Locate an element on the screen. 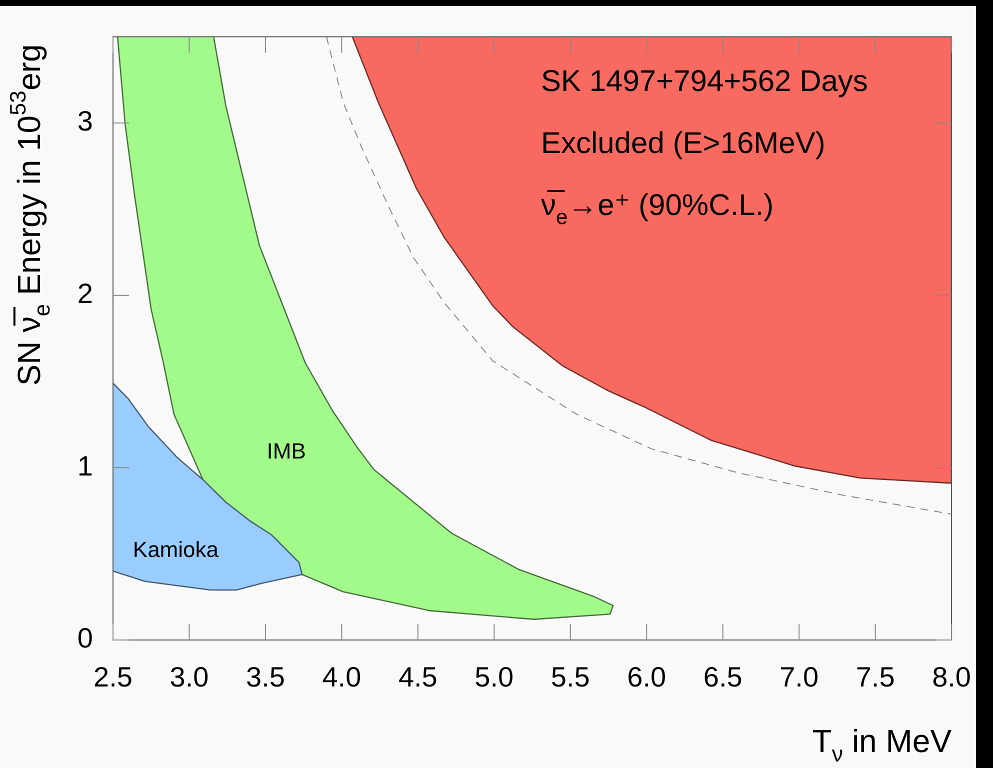  x-tick-label: 2.5 is located at coordinates (113, 677).